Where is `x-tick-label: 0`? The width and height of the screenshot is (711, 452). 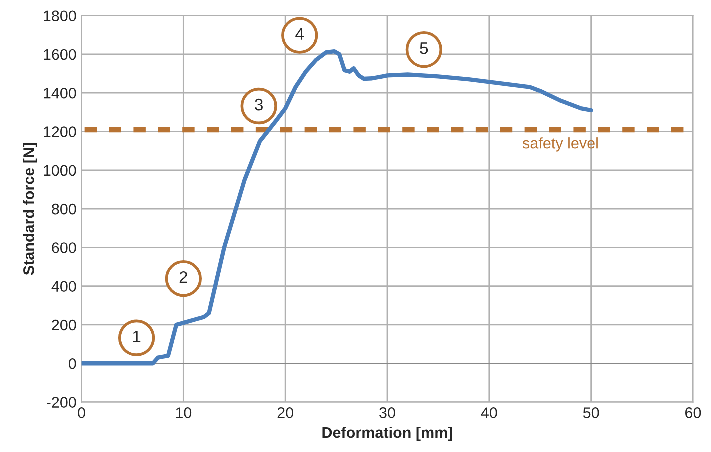 x-tick-label: 0 is located at coordinates (82, 413).